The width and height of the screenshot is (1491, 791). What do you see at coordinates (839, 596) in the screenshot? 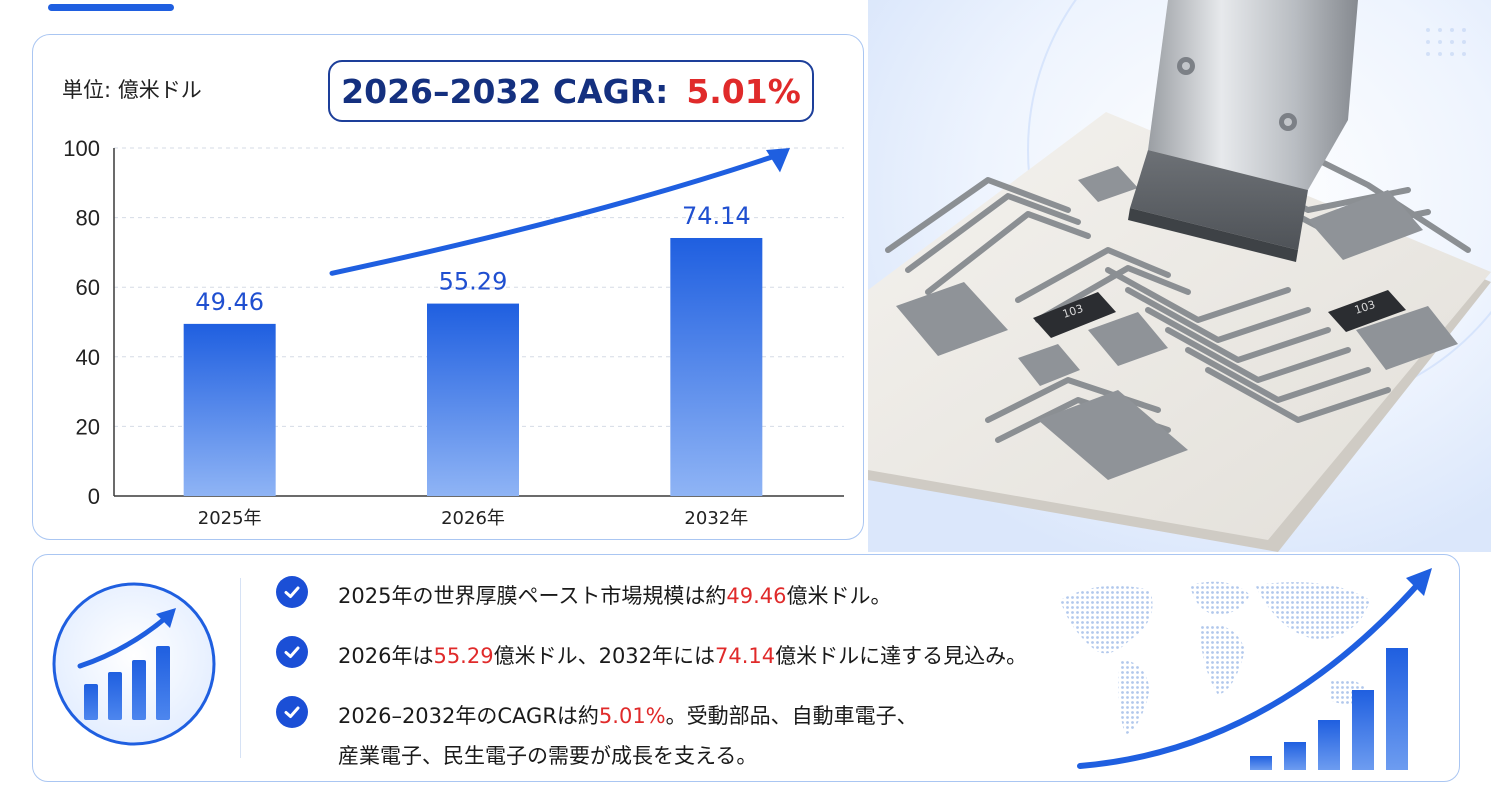
I see `text-segment: 億米ドル。` at bounding box center [839, 596].